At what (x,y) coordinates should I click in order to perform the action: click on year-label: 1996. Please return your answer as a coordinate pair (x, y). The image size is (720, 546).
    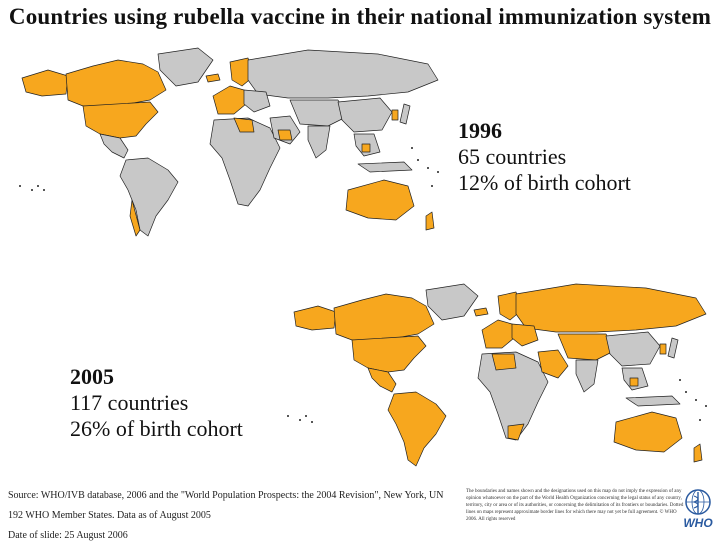
    Looking at the image, I should click on (480, 130).